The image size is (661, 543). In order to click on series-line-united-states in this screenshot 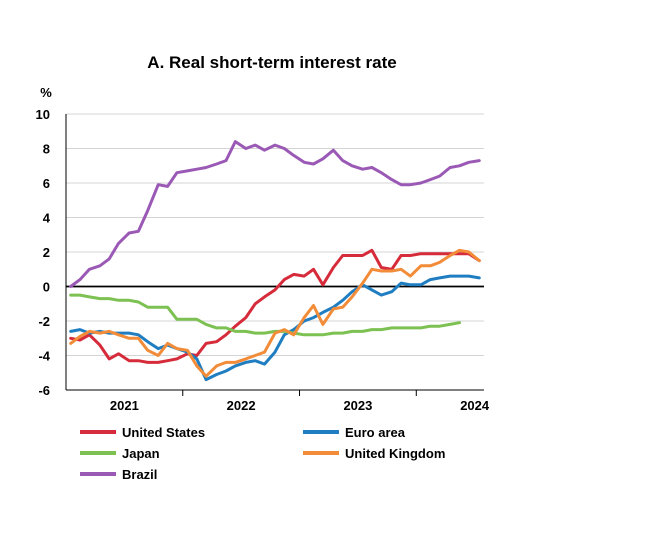, I will do `click(275, 306)`.